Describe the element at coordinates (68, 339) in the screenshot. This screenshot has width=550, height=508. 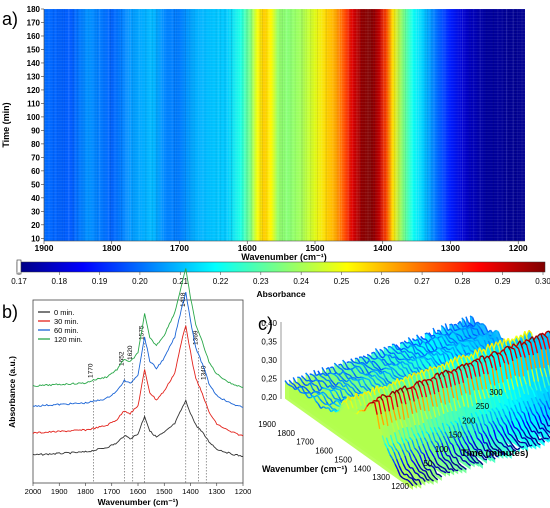
I see `legend-label: 120 min.` at that location.